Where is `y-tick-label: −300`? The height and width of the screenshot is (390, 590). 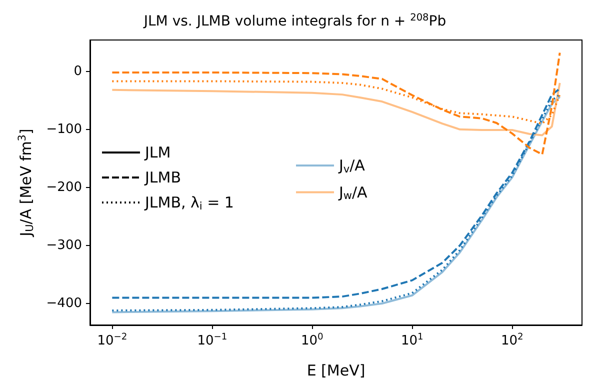 y-tick-label: −300 is located at coordinates (64, 245).